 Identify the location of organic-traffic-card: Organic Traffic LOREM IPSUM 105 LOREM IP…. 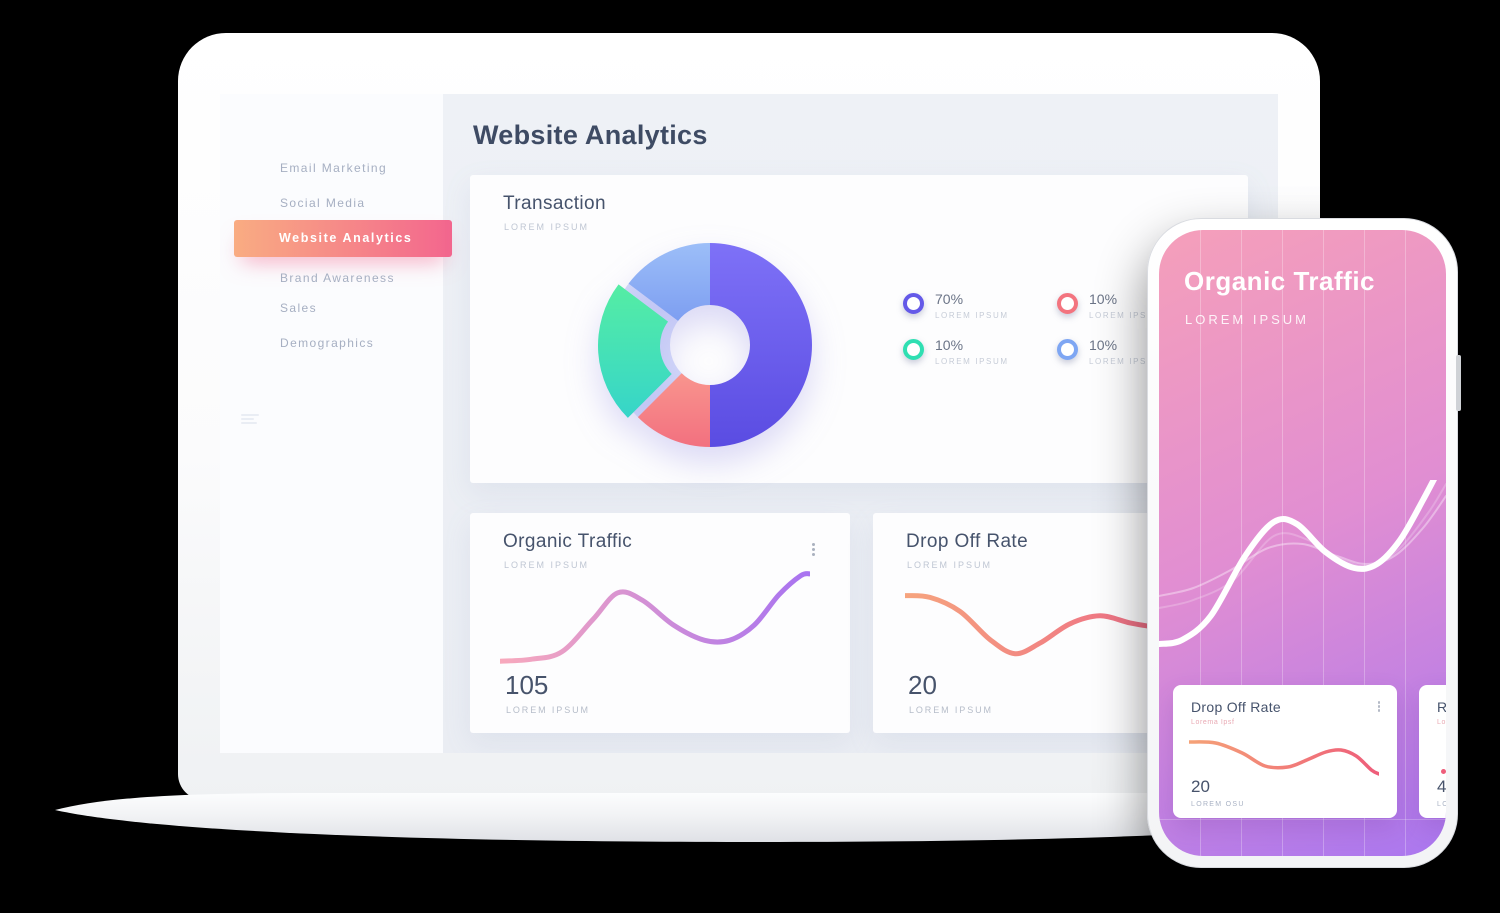
(660, 623).